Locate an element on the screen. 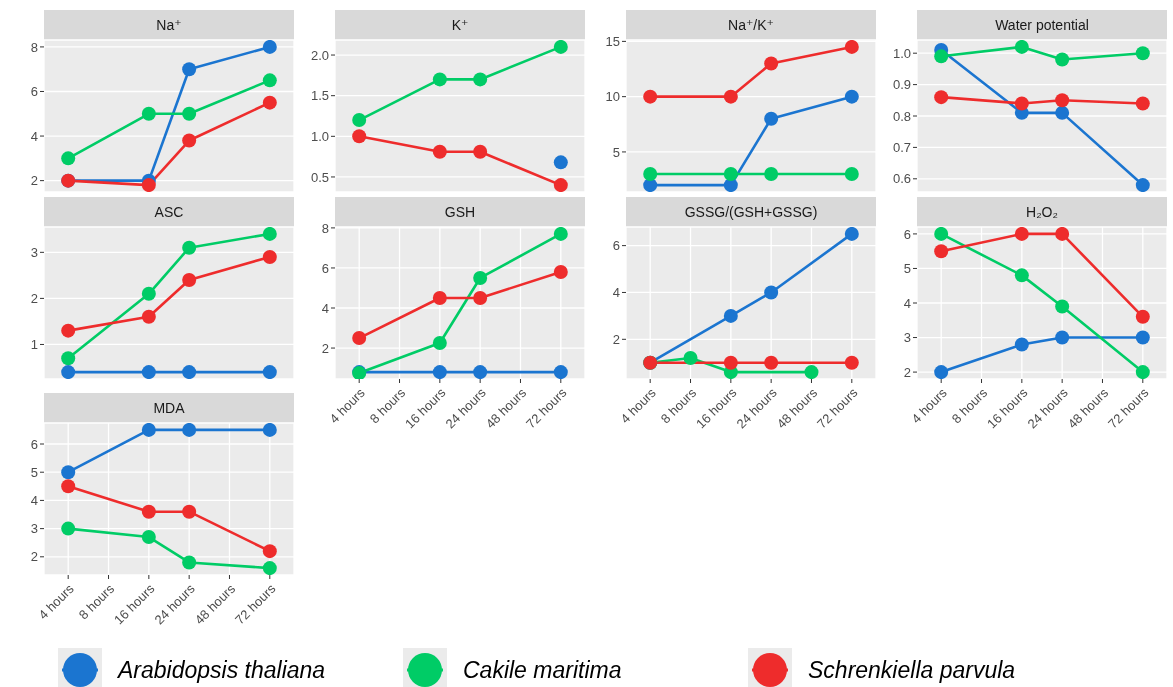 Image resolution: width=1173 pixels, height=687 pixels. y-tick-label: 0.6 is located at coordinates (901, 179).